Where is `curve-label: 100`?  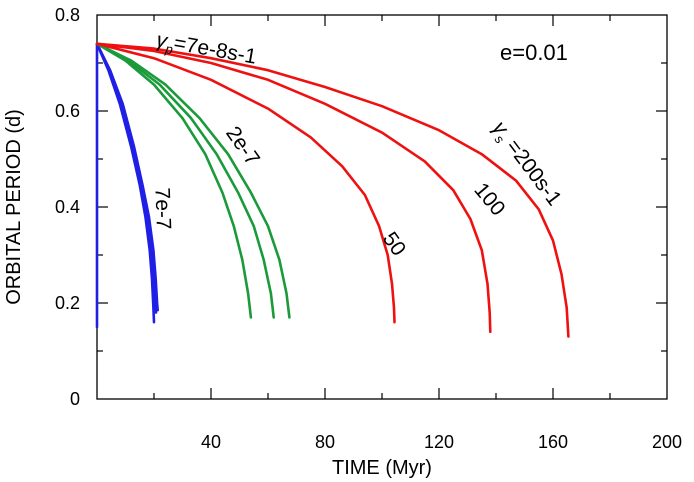 curve-label: 100 is located at coordinates (489, 200).